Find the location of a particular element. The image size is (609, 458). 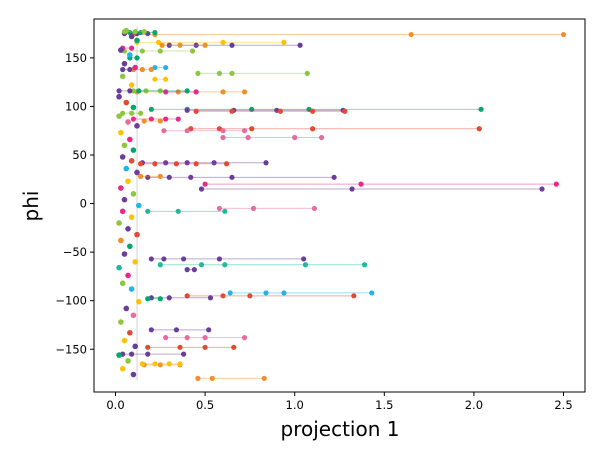

y-tick-label: −50 is located at coordinates (75, 252).